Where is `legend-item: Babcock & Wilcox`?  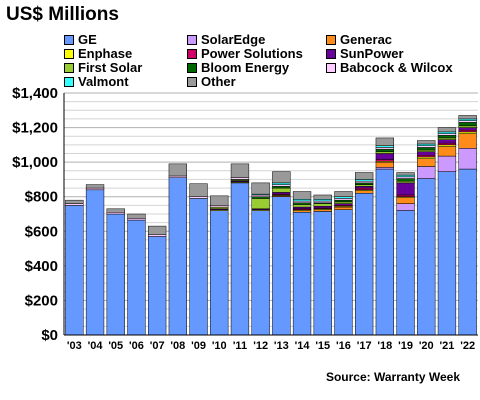
legend-item: Babcock & Wilcox is located at coordinates (389, 67).